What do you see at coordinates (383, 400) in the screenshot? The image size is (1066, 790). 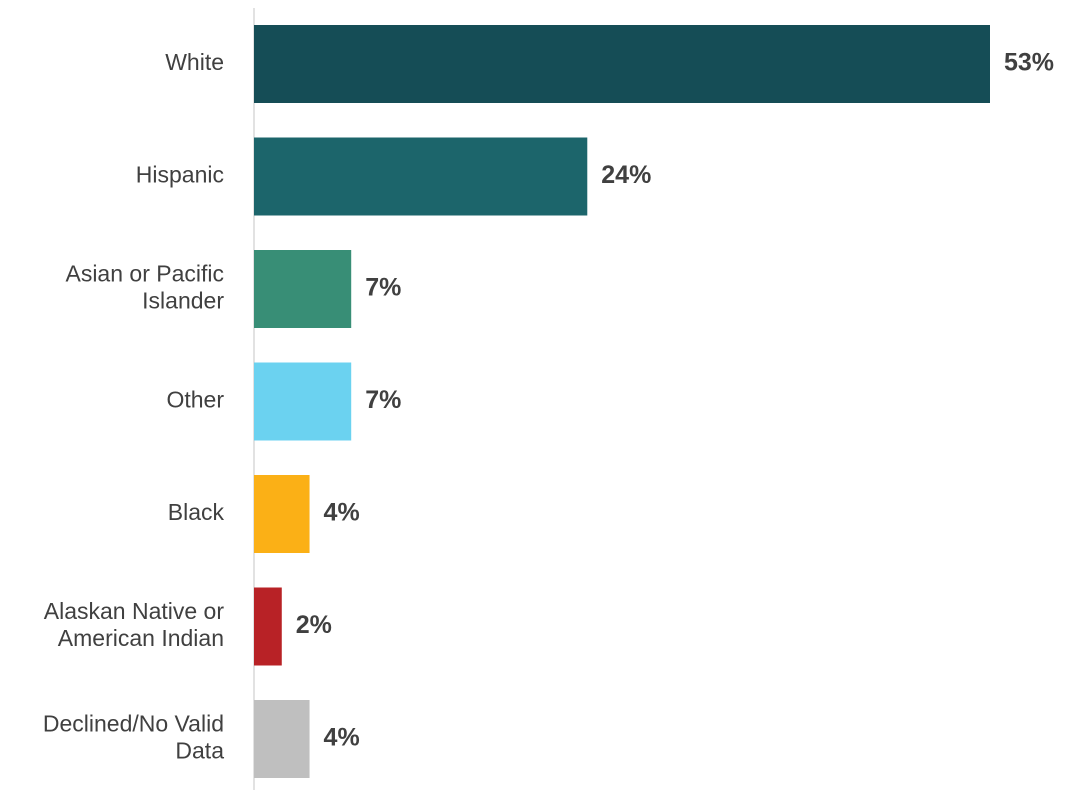 I see `data-label-other: 7%` at bounding box center [383, 400].